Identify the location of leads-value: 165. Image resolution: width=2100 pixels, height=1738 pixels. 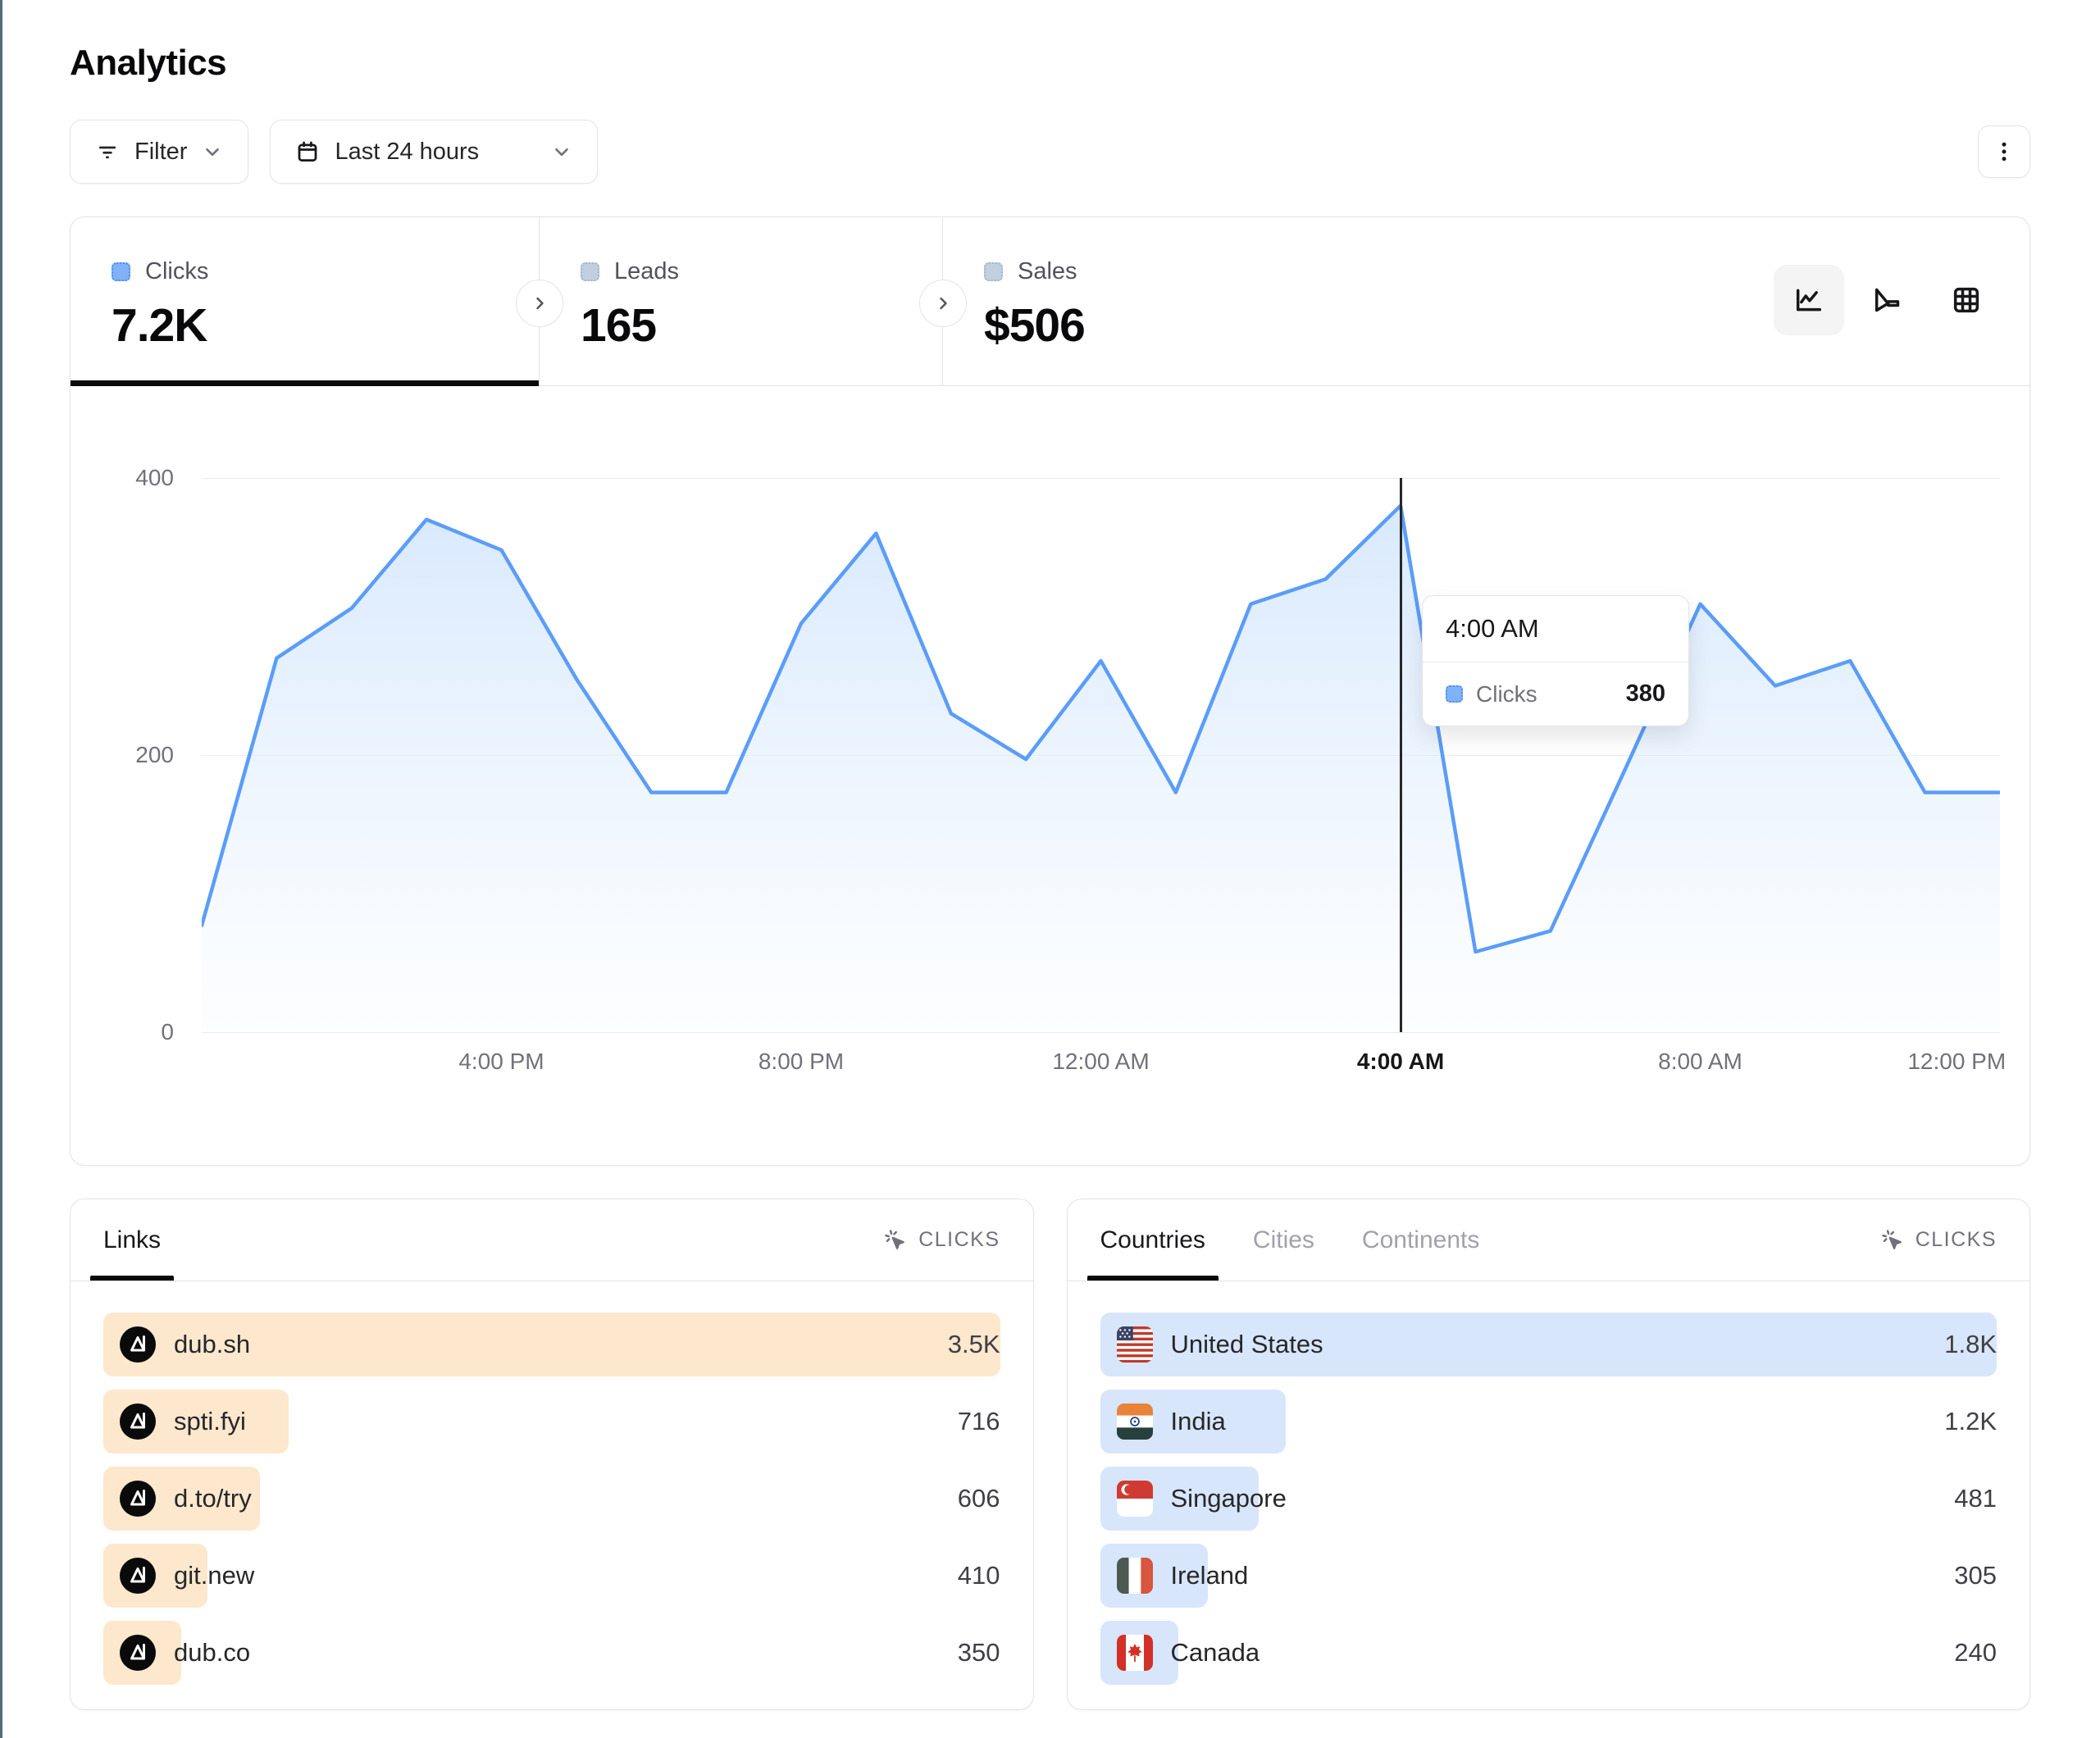
(619, 325).